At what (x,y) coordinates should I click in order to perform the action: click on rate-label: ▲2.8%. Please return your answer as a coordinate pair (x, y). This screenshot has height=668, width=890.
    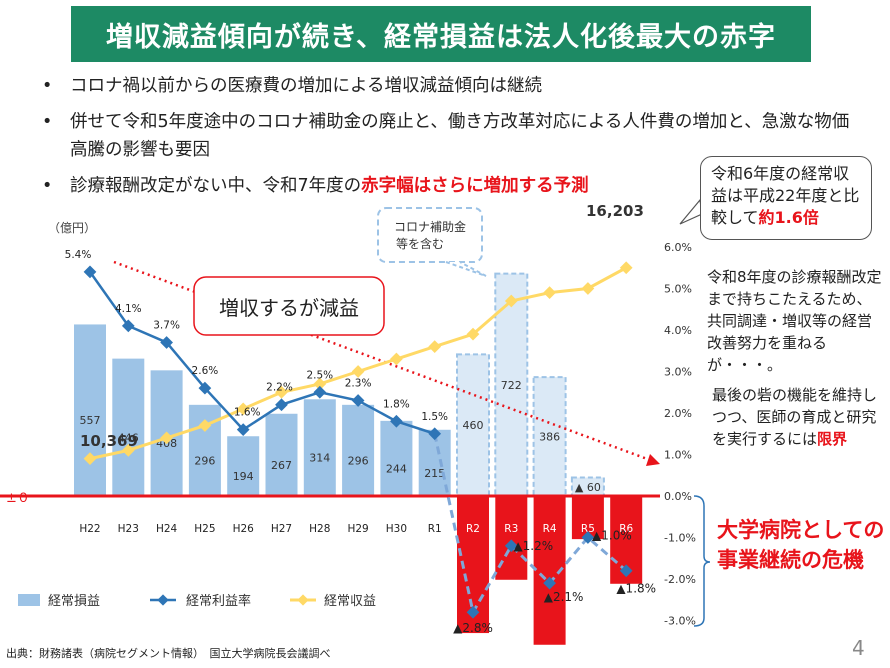
    Looking at the image, I should click on (473, 628).